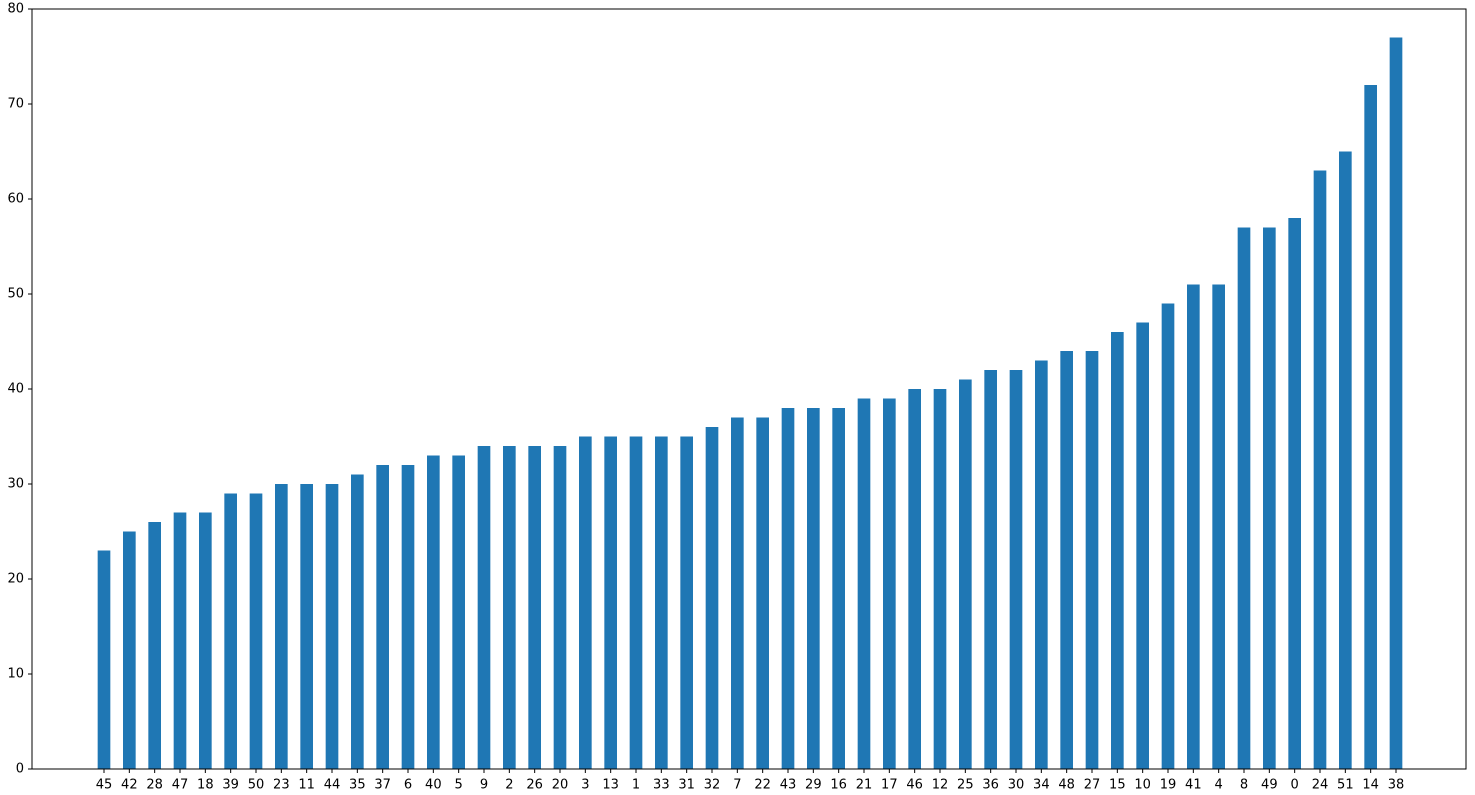  Describe the element at coordinates (15, 389) in the screenshot. I see `y-tick-label: 40` at that location.